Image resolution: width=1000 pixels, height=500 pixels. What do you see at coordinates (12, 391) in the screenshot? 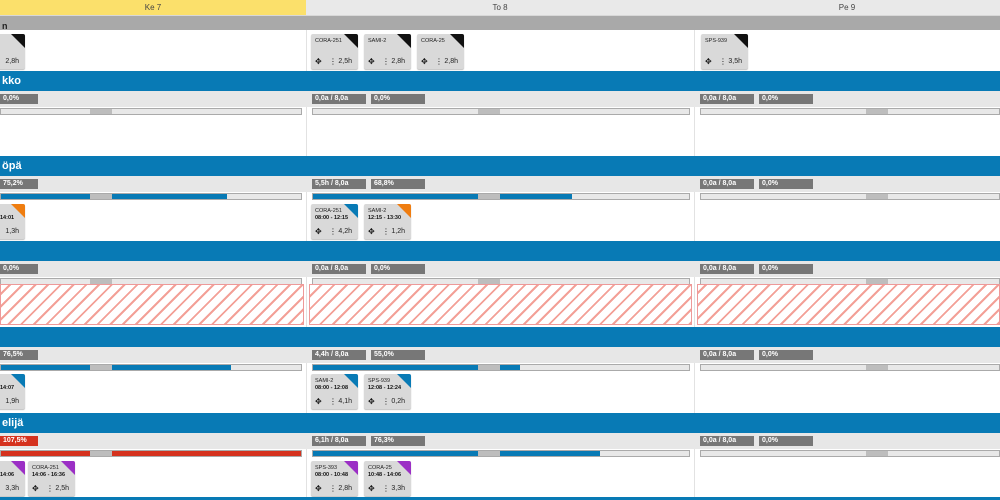
I see `task-card: 14:07 1,9h` at bounding box center [12, 391].